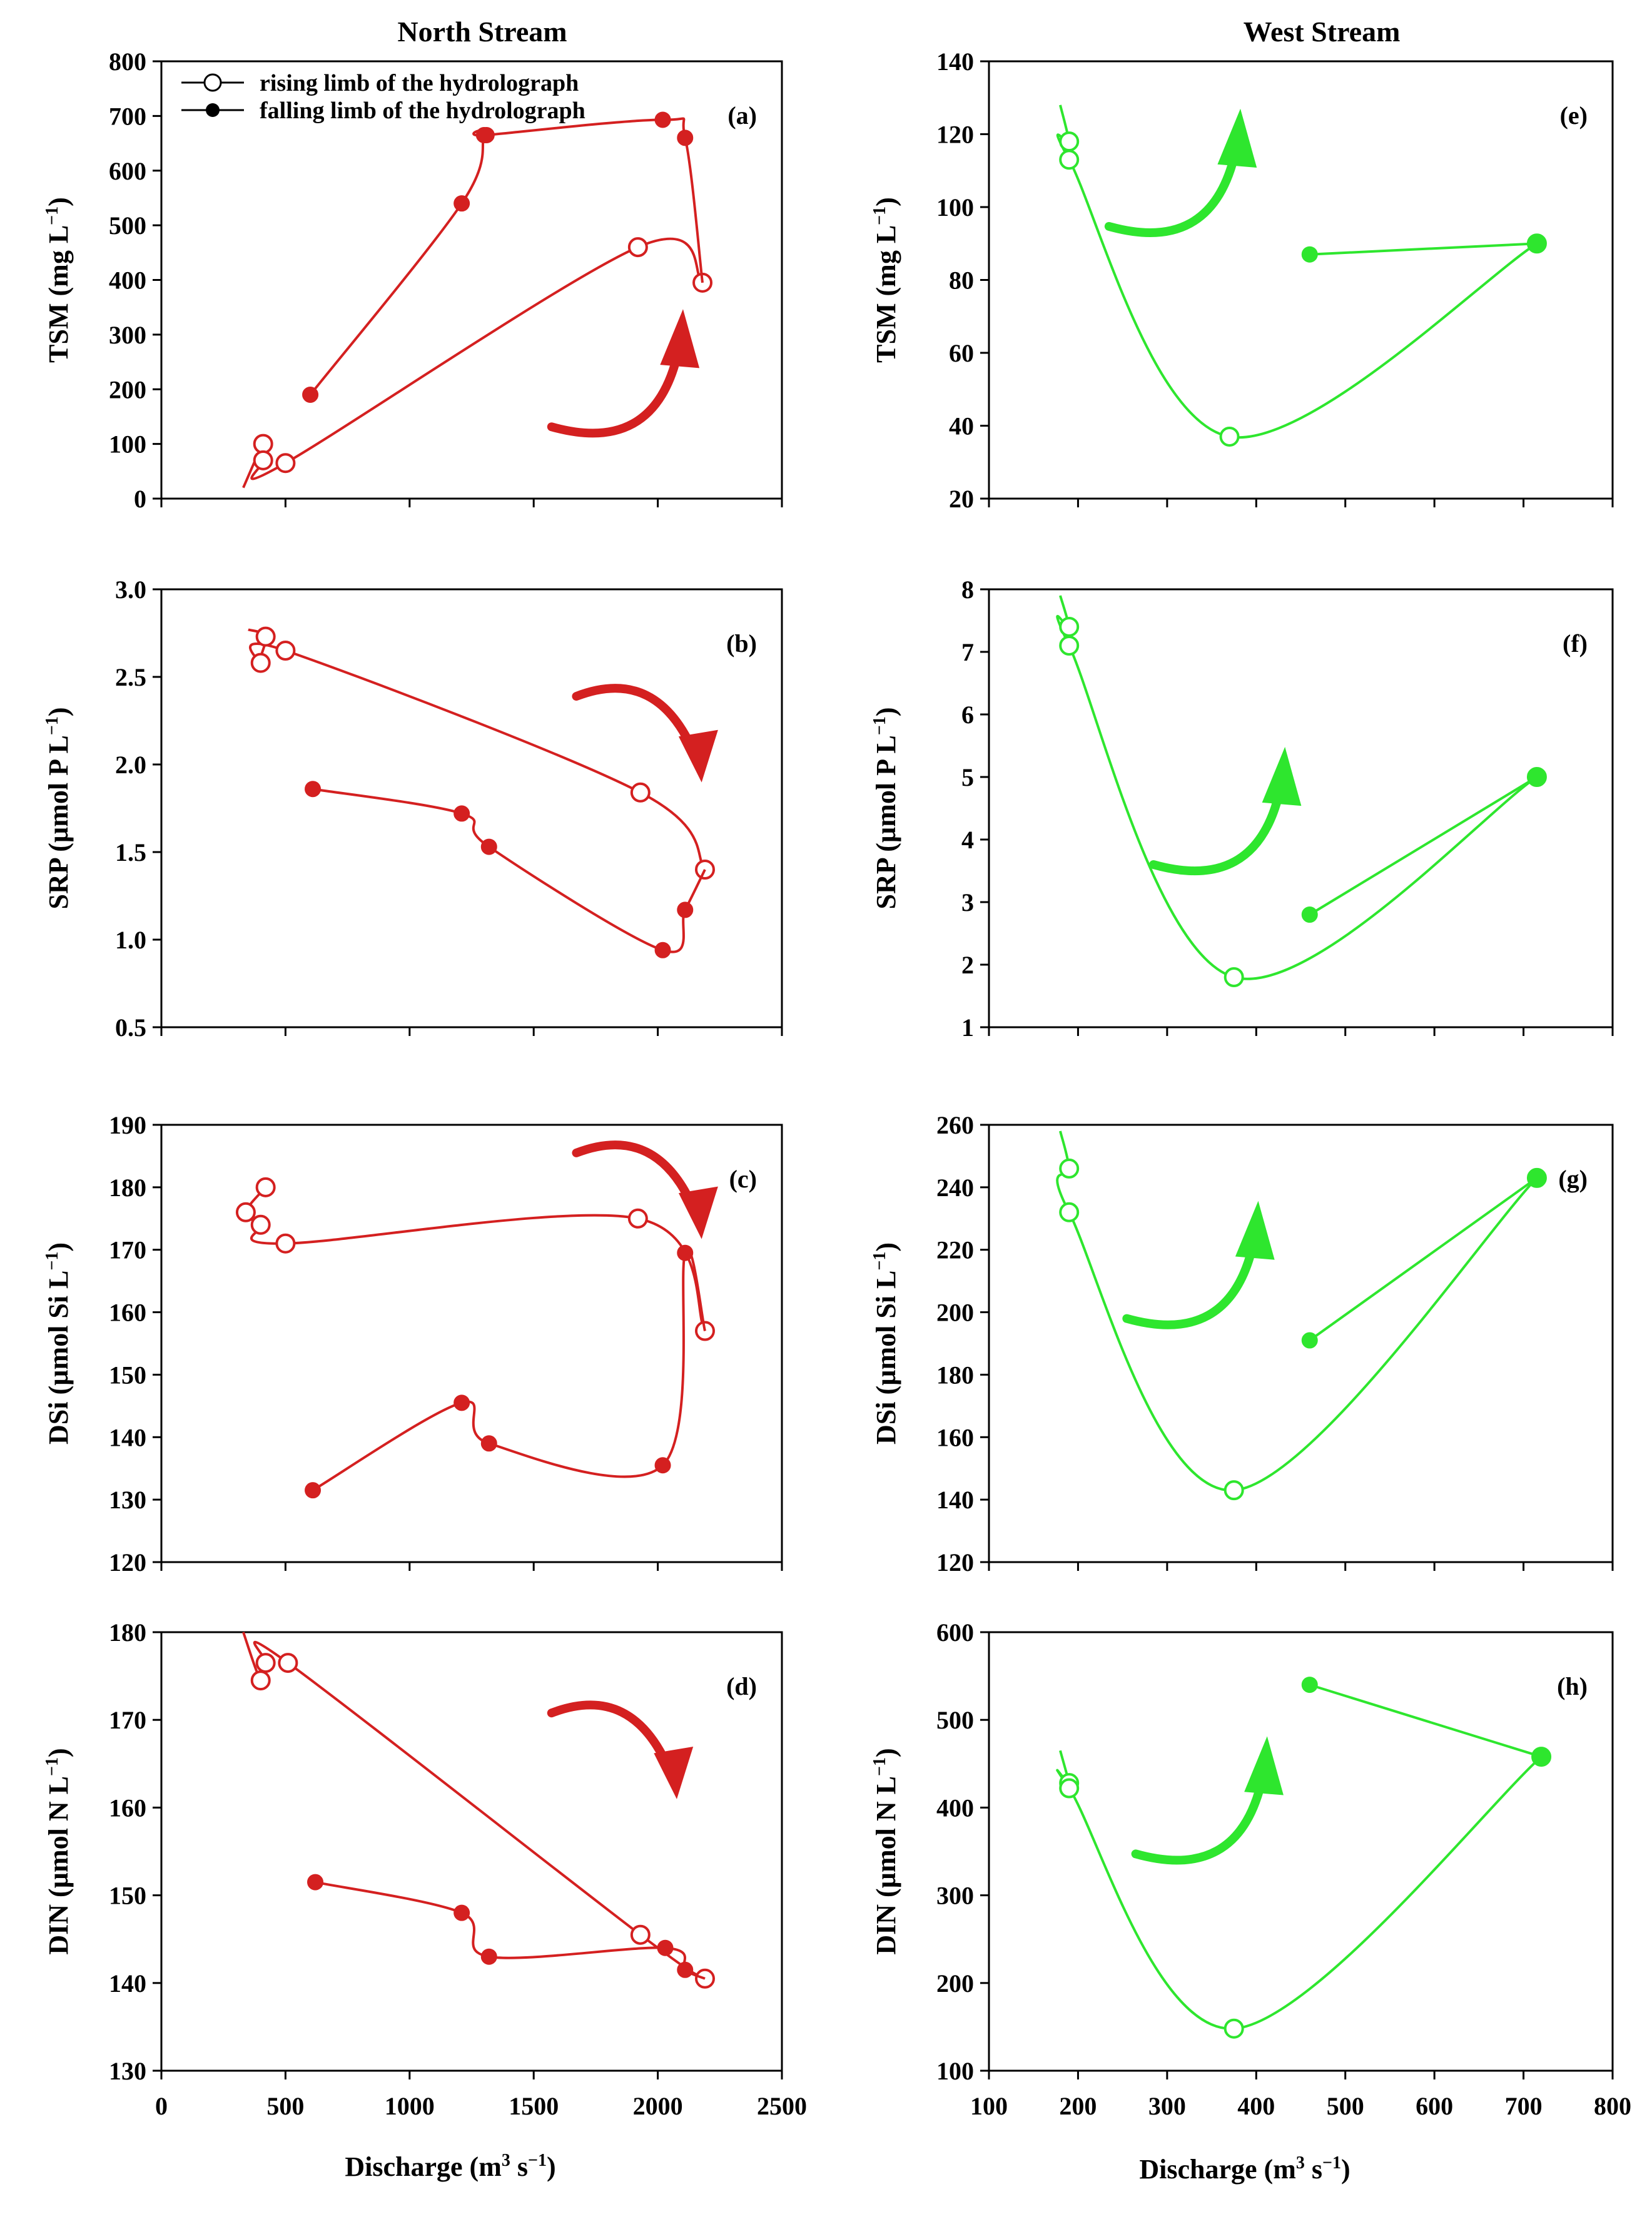 The width and height of the screenshot is (1652, 2239). I want to click on legend-falling-marker, so click(213, 110).